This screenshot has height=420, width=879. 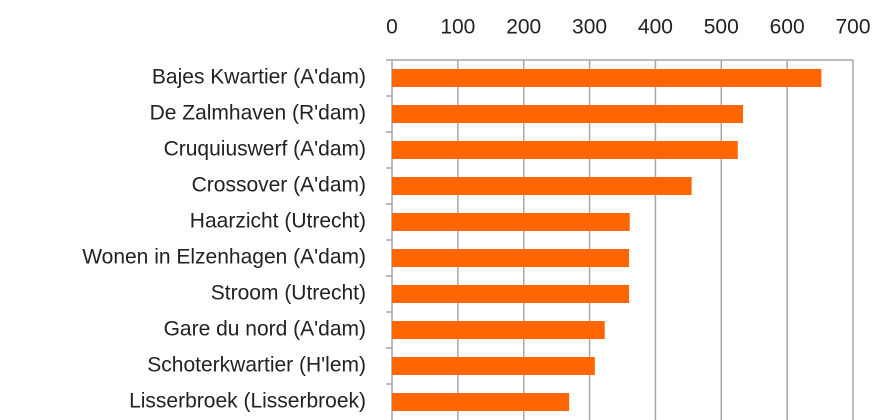 I want to click on y-tick-label: De Zalmhaven (R'dam), so click(x=258, y=113).